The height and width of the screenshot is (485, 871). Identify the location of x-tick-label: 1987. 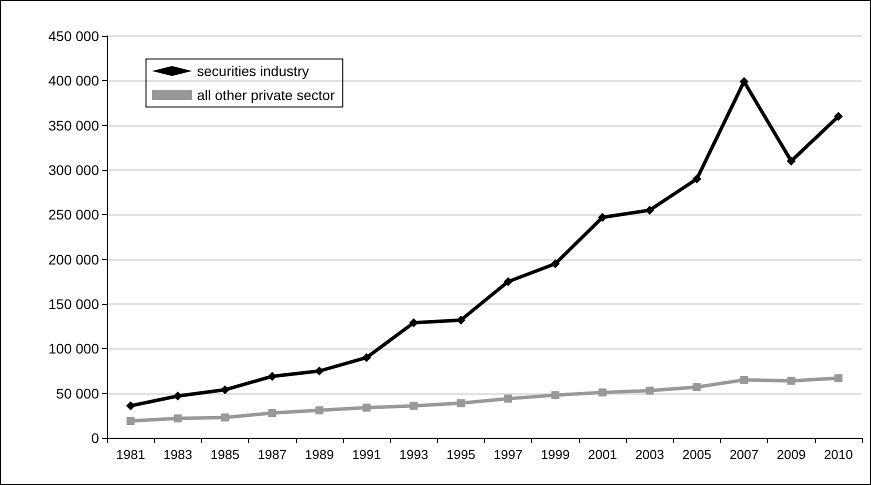
(272, 454).